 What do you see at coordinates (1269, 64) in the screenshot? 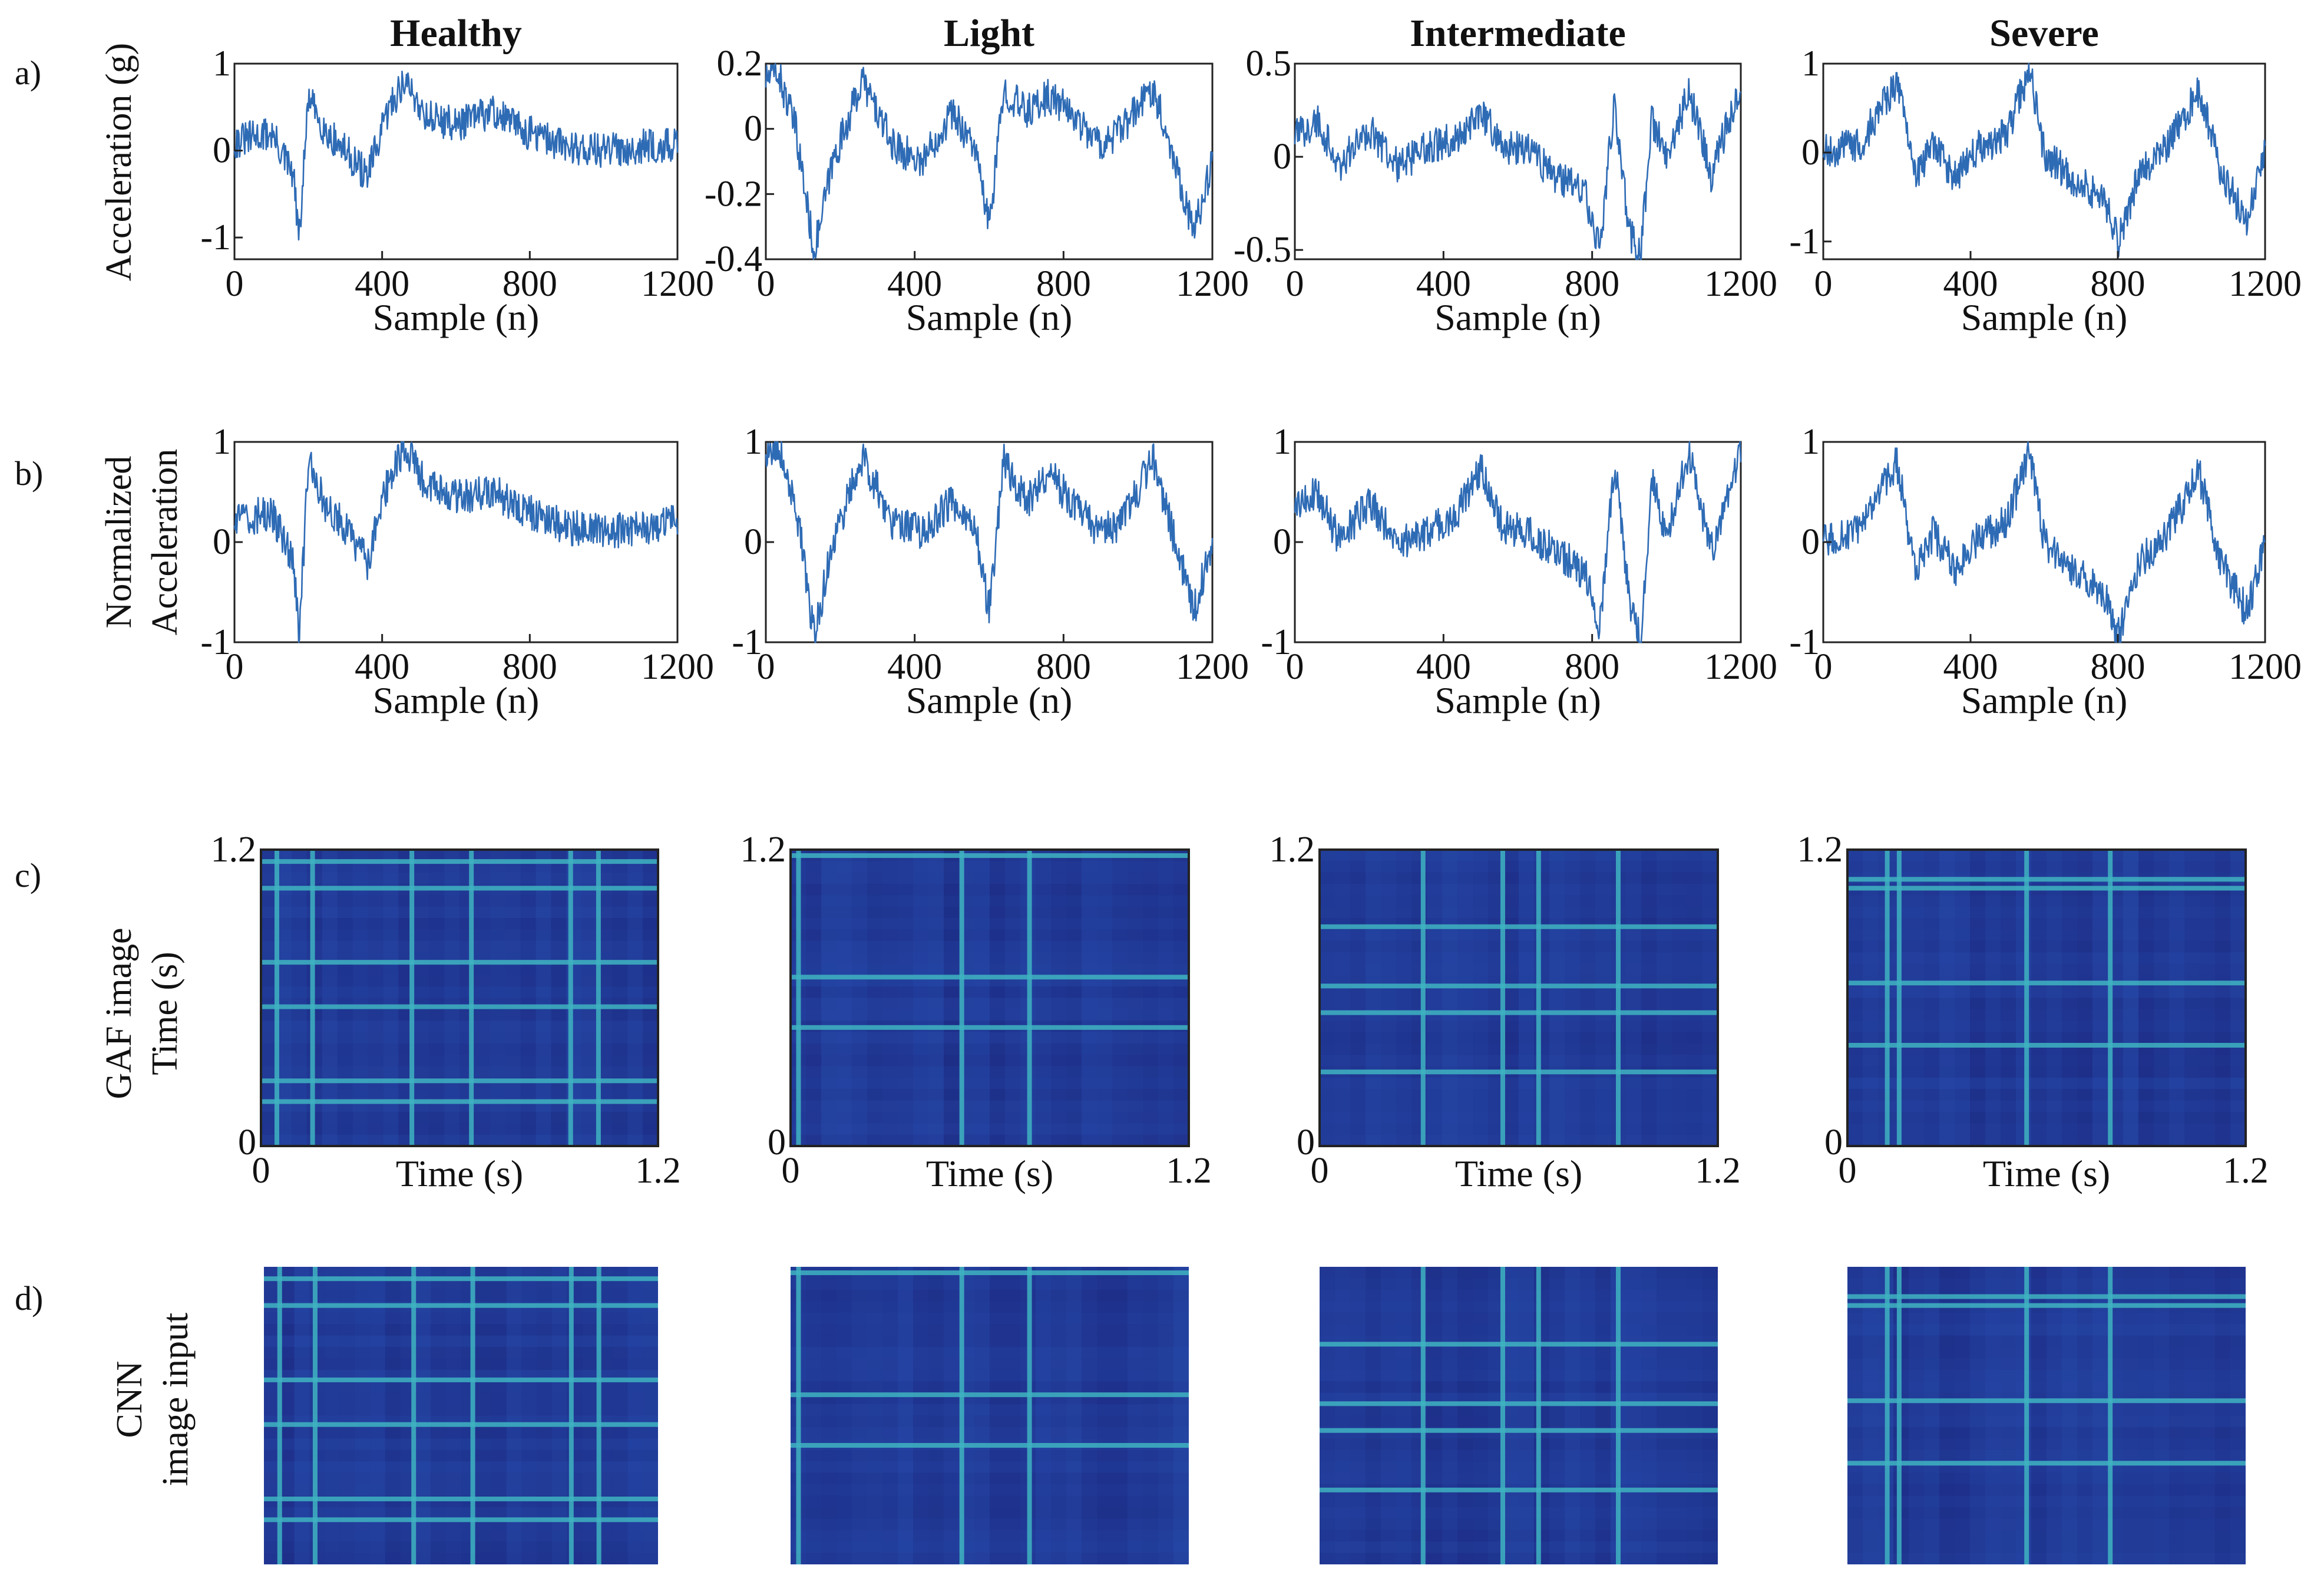
I see `y-tick-label: 0.5` at bounding box center [1269, 64].